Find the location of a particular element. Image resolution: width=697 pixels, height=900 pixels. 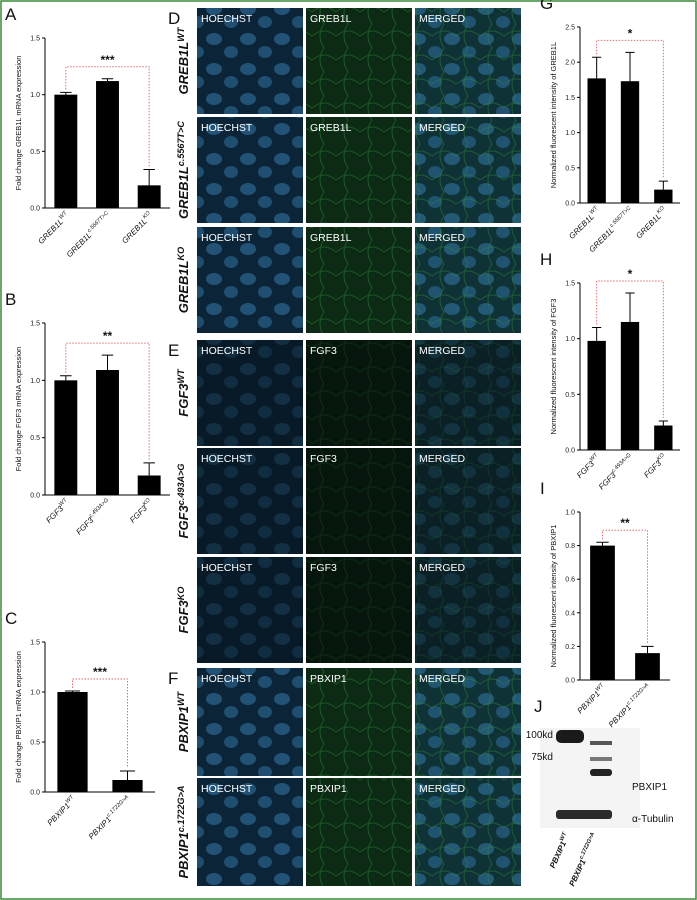

row-label: FGF3WT is located at coordinates (183, 392).